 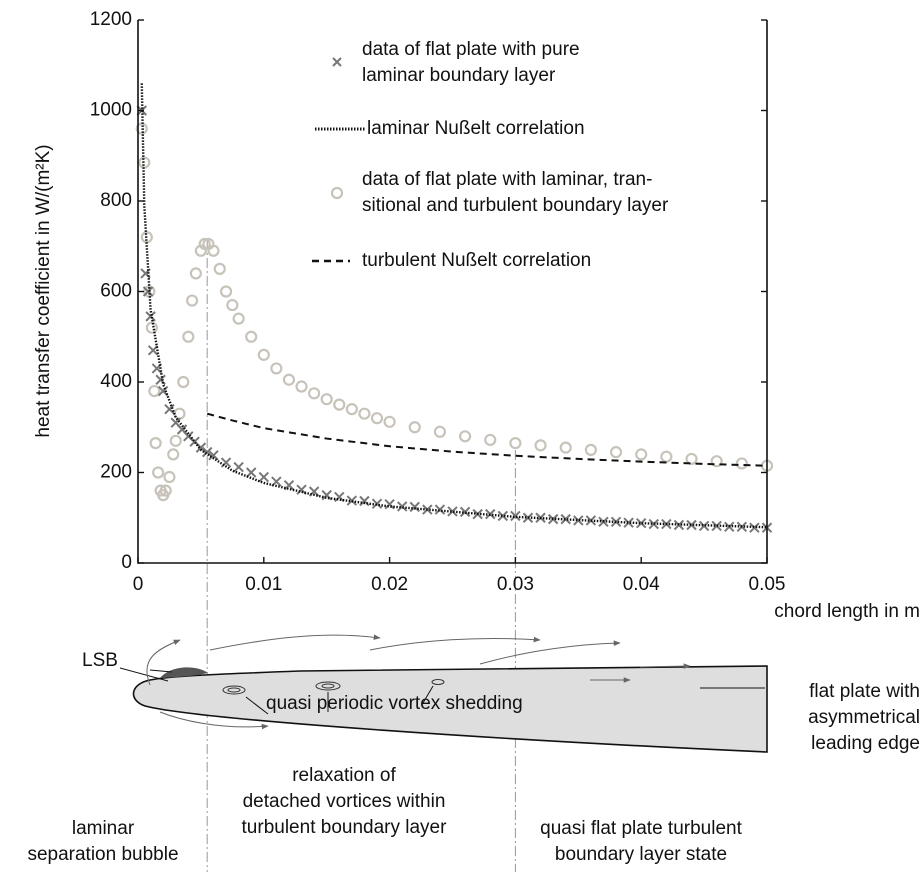 I want to click on legend-label: turbulent Nußelt correlation, so click(x=477, y=260).